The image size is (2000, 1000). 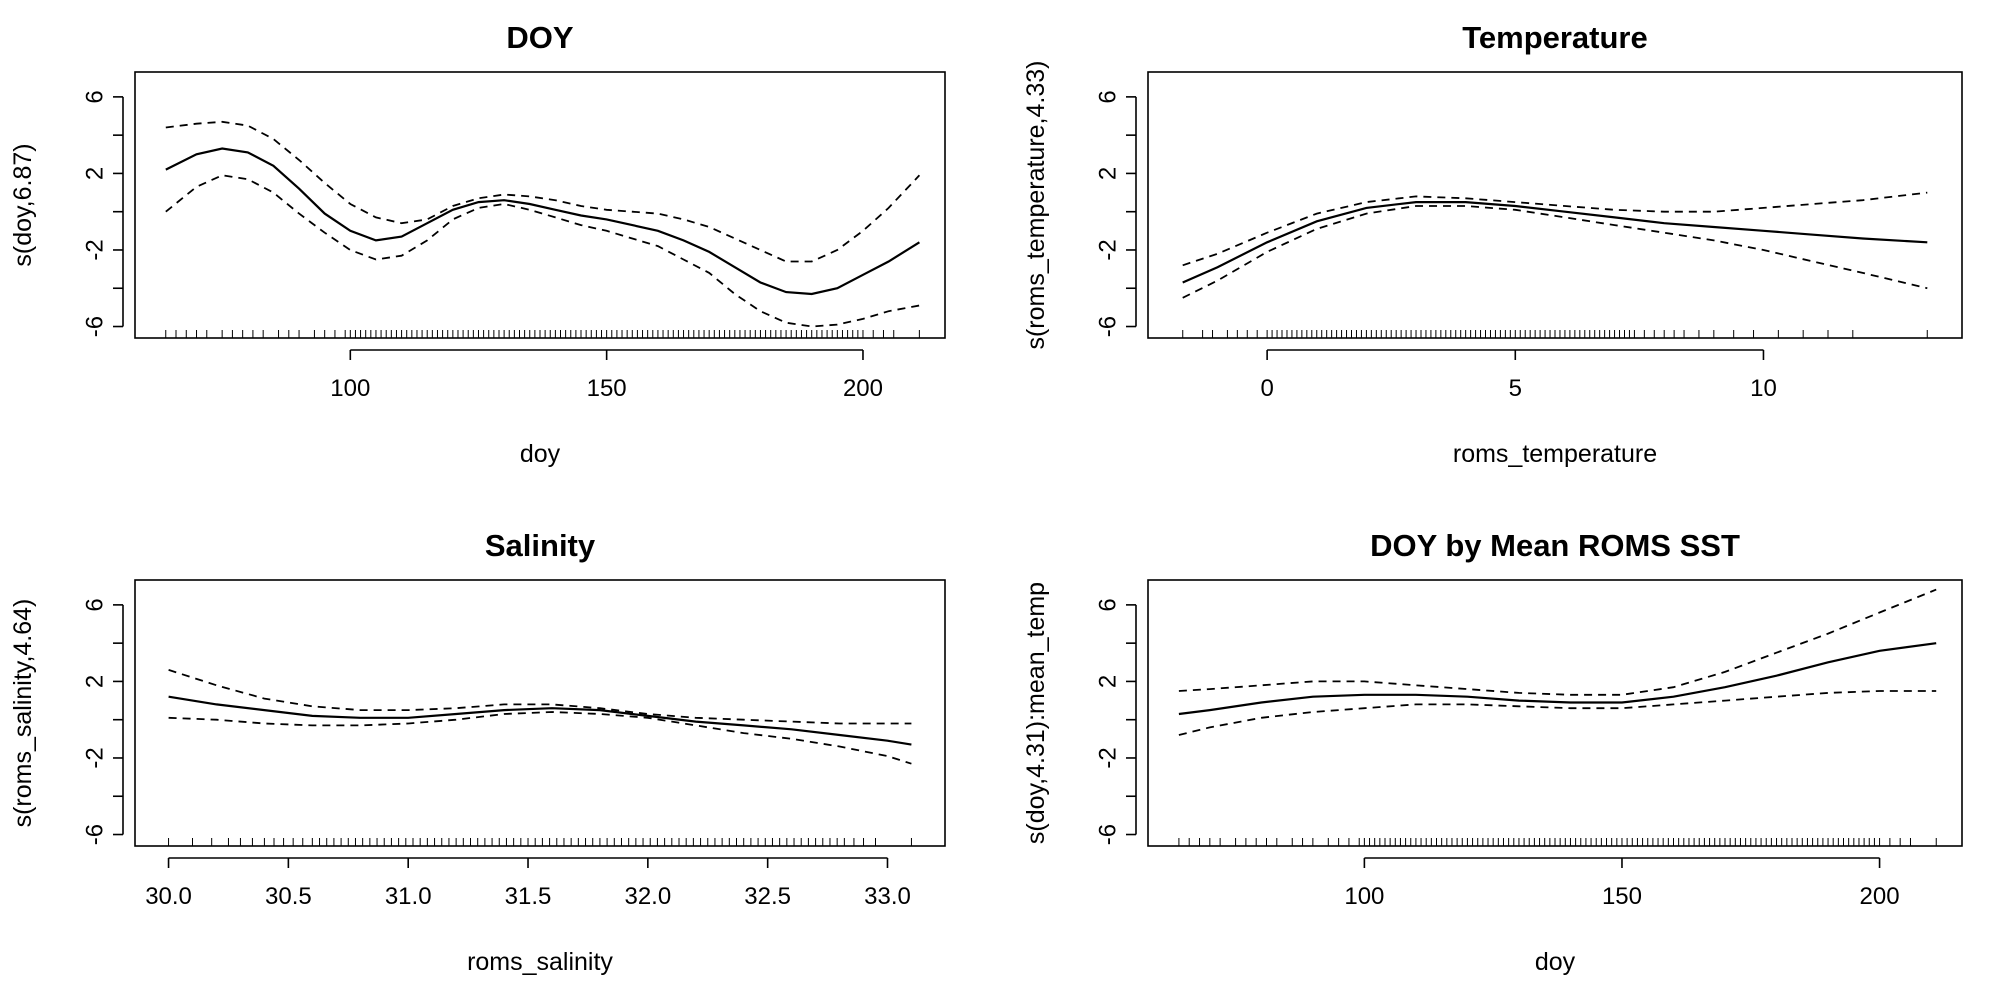 What do you see at coordinates (1555, 454) in the screenshot?
I see `panel-2-x-axis-label: roms_temperature` at bounding box center [1555, 454].